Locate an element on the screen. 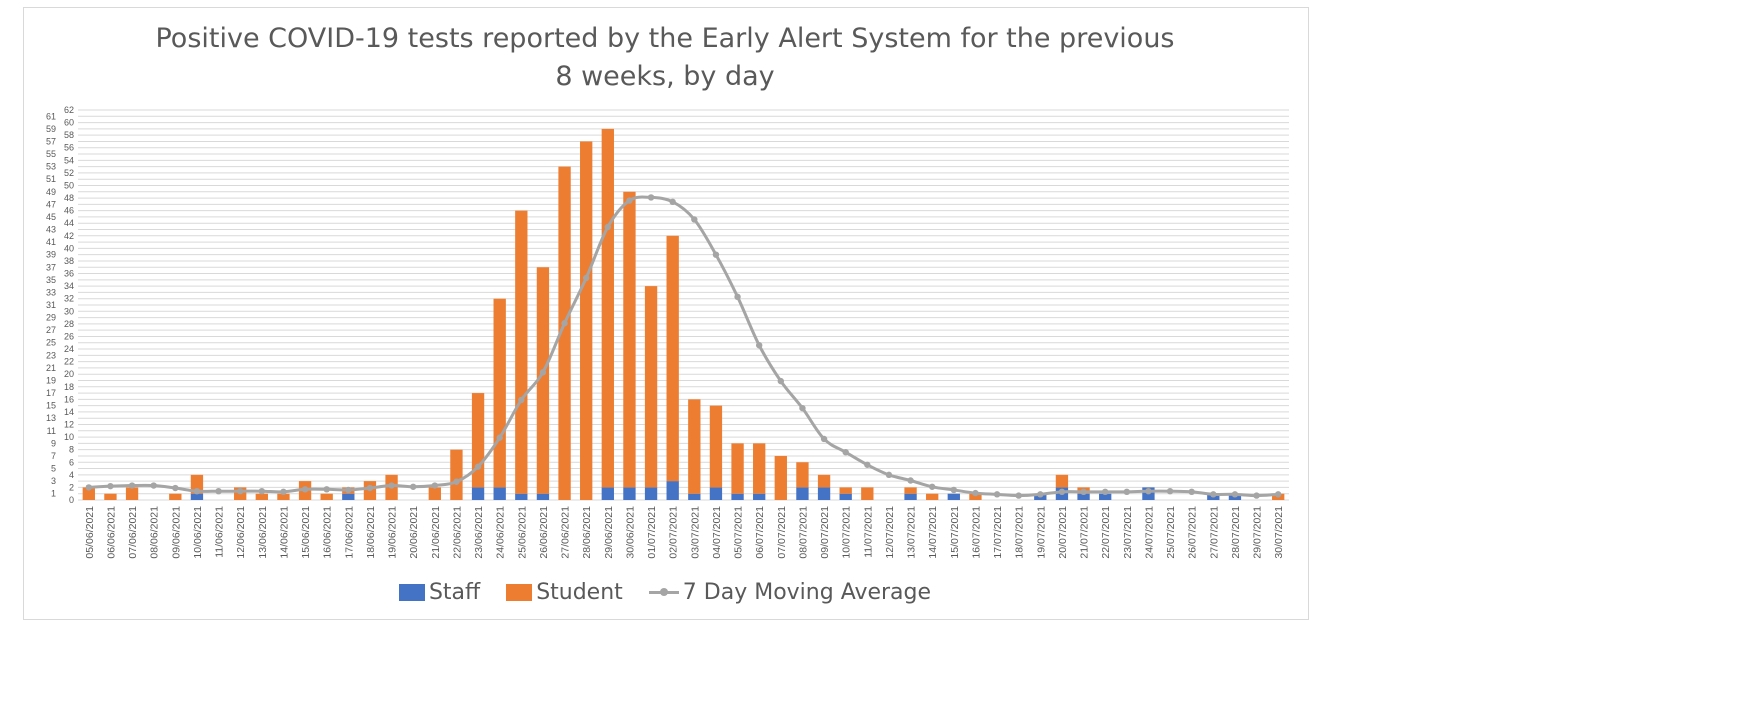 The image size is (1756, 710). y-tick-label: 32 is located at coordinates (69, 299).